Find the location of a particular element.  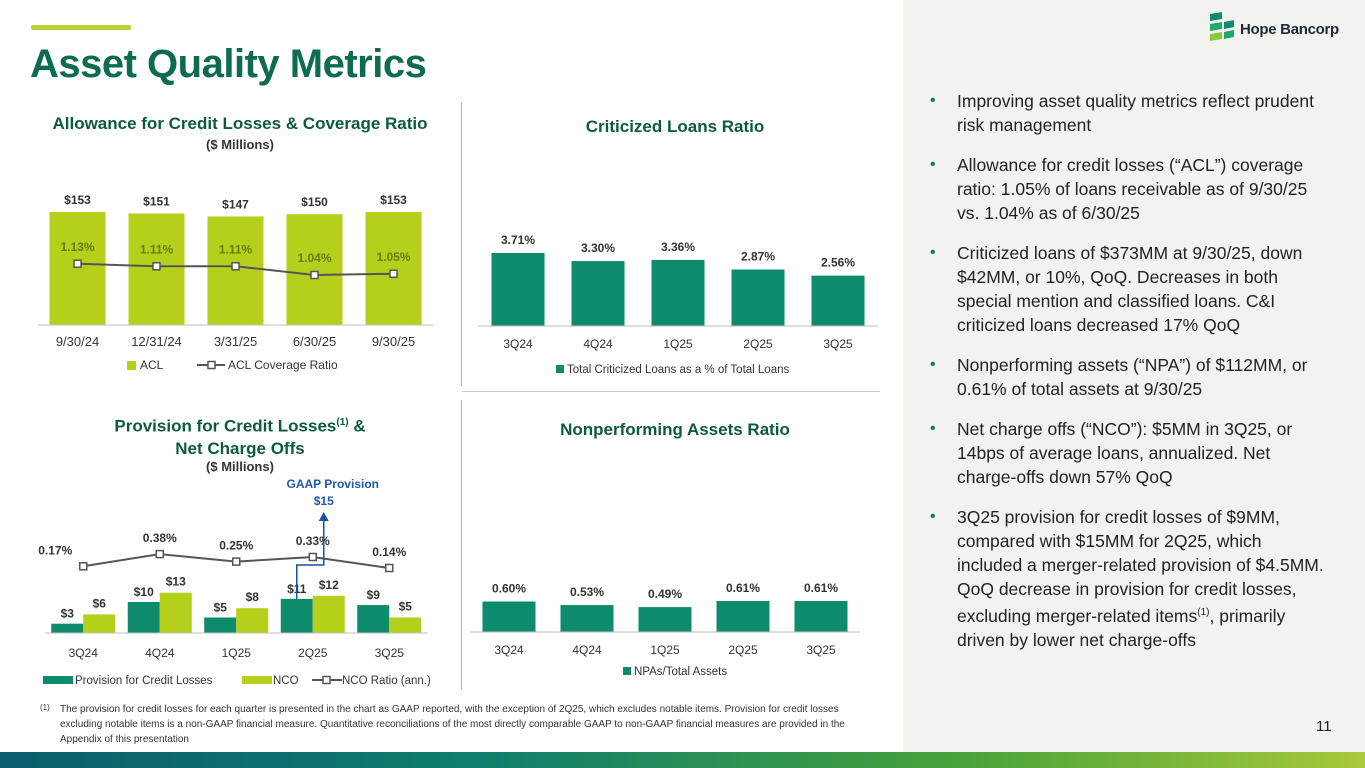

acl-x-tick-label: 3/31/25 is located at coordinates (235, 341).